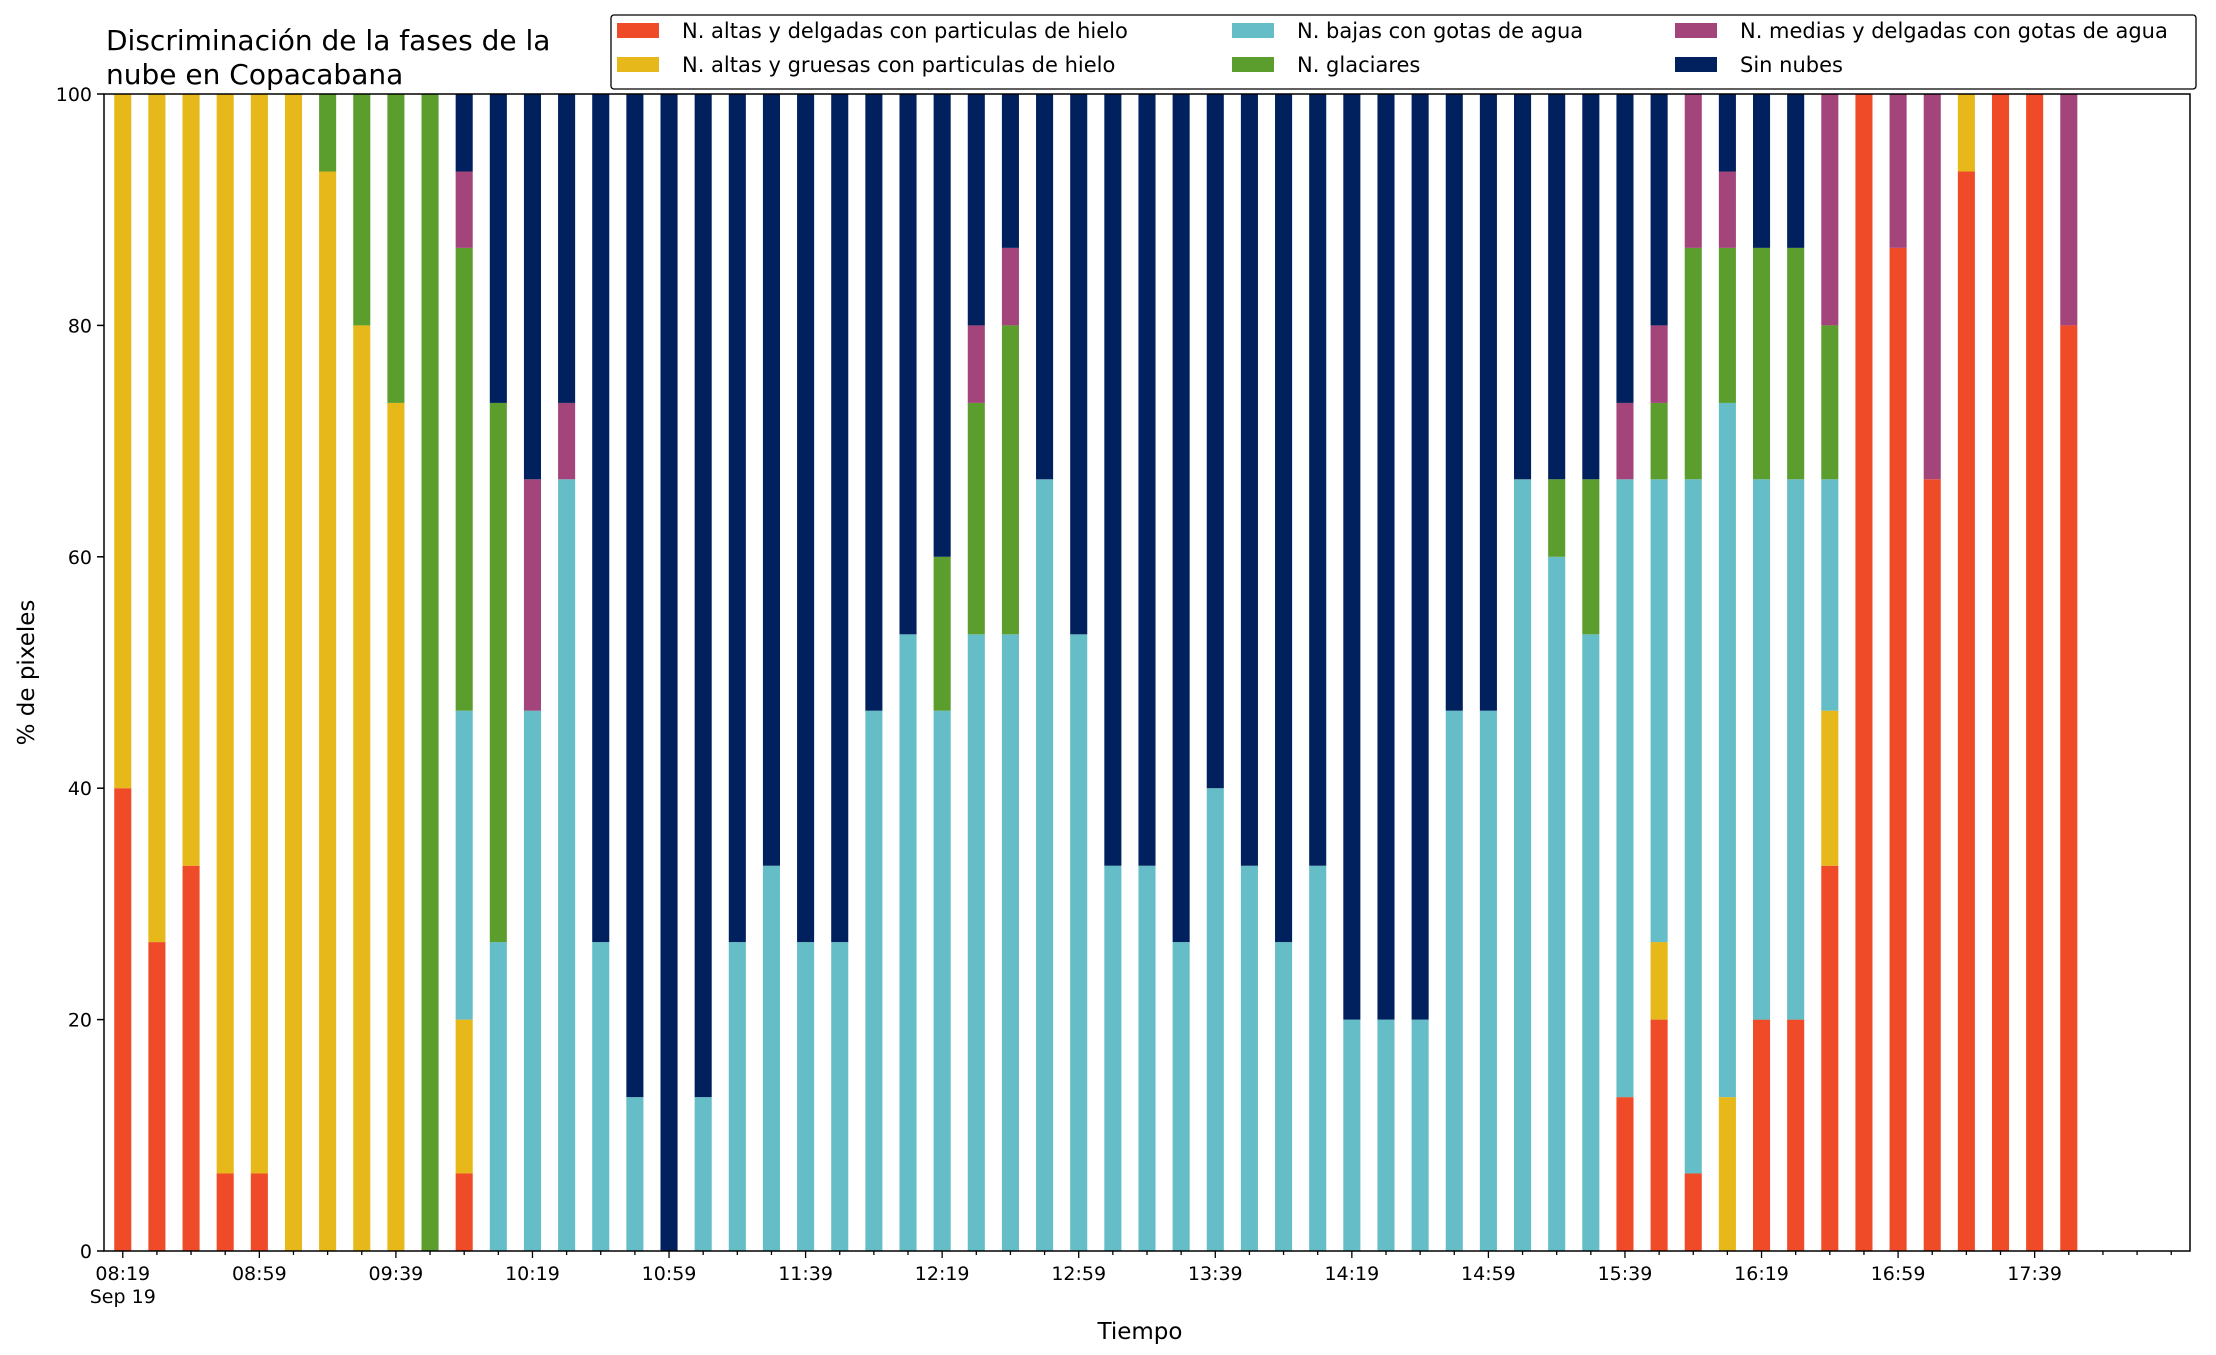  Describe the element at coordinates (1215, 1274) in the screenshot. I see `x-tick-label-8: 13:39` at that location.